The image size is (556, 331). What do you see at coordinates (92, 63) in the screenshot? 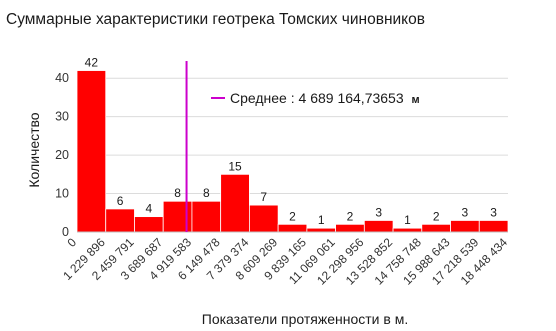
I see `data-label: 42` at bounding box center [92, 63].